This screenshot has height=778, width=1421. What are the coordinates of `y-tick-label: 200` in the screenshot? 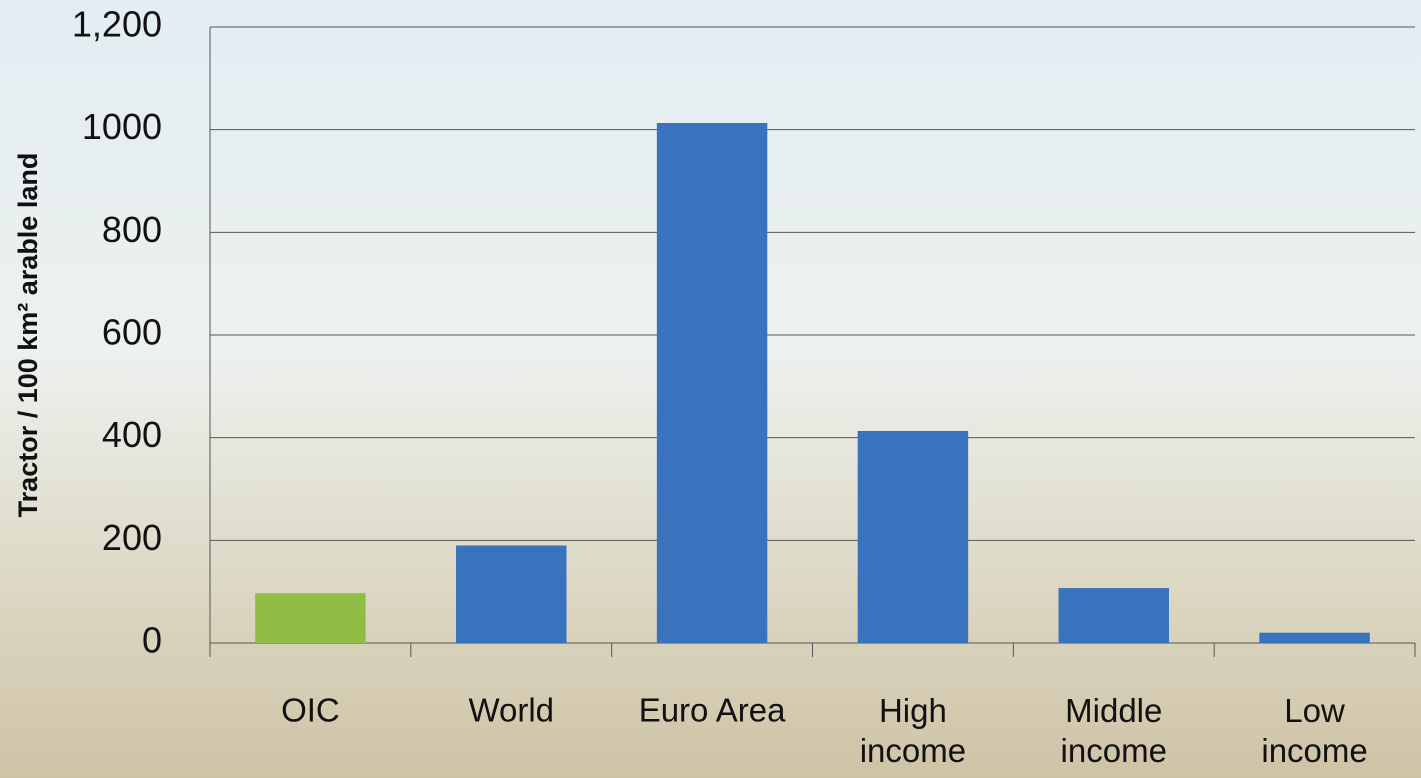 It's located at (132, 537).